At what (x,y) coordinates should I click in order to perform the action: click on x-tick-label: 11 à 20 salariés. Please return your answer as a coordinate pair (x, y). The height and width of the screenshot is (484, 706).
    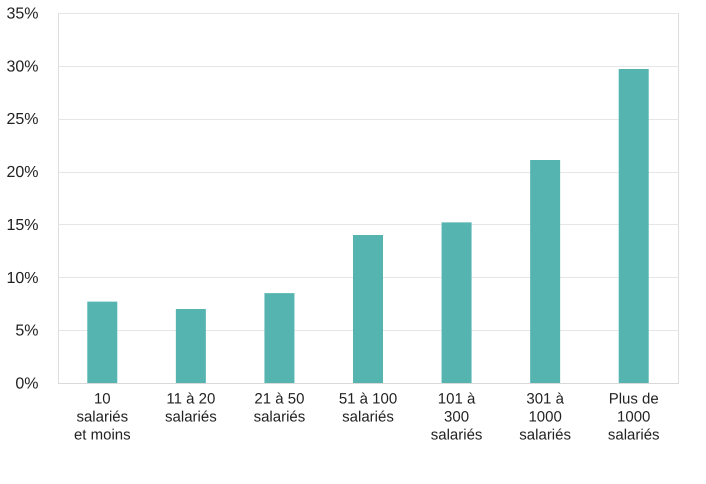
    Looking at the image, I should click on (191, 408).